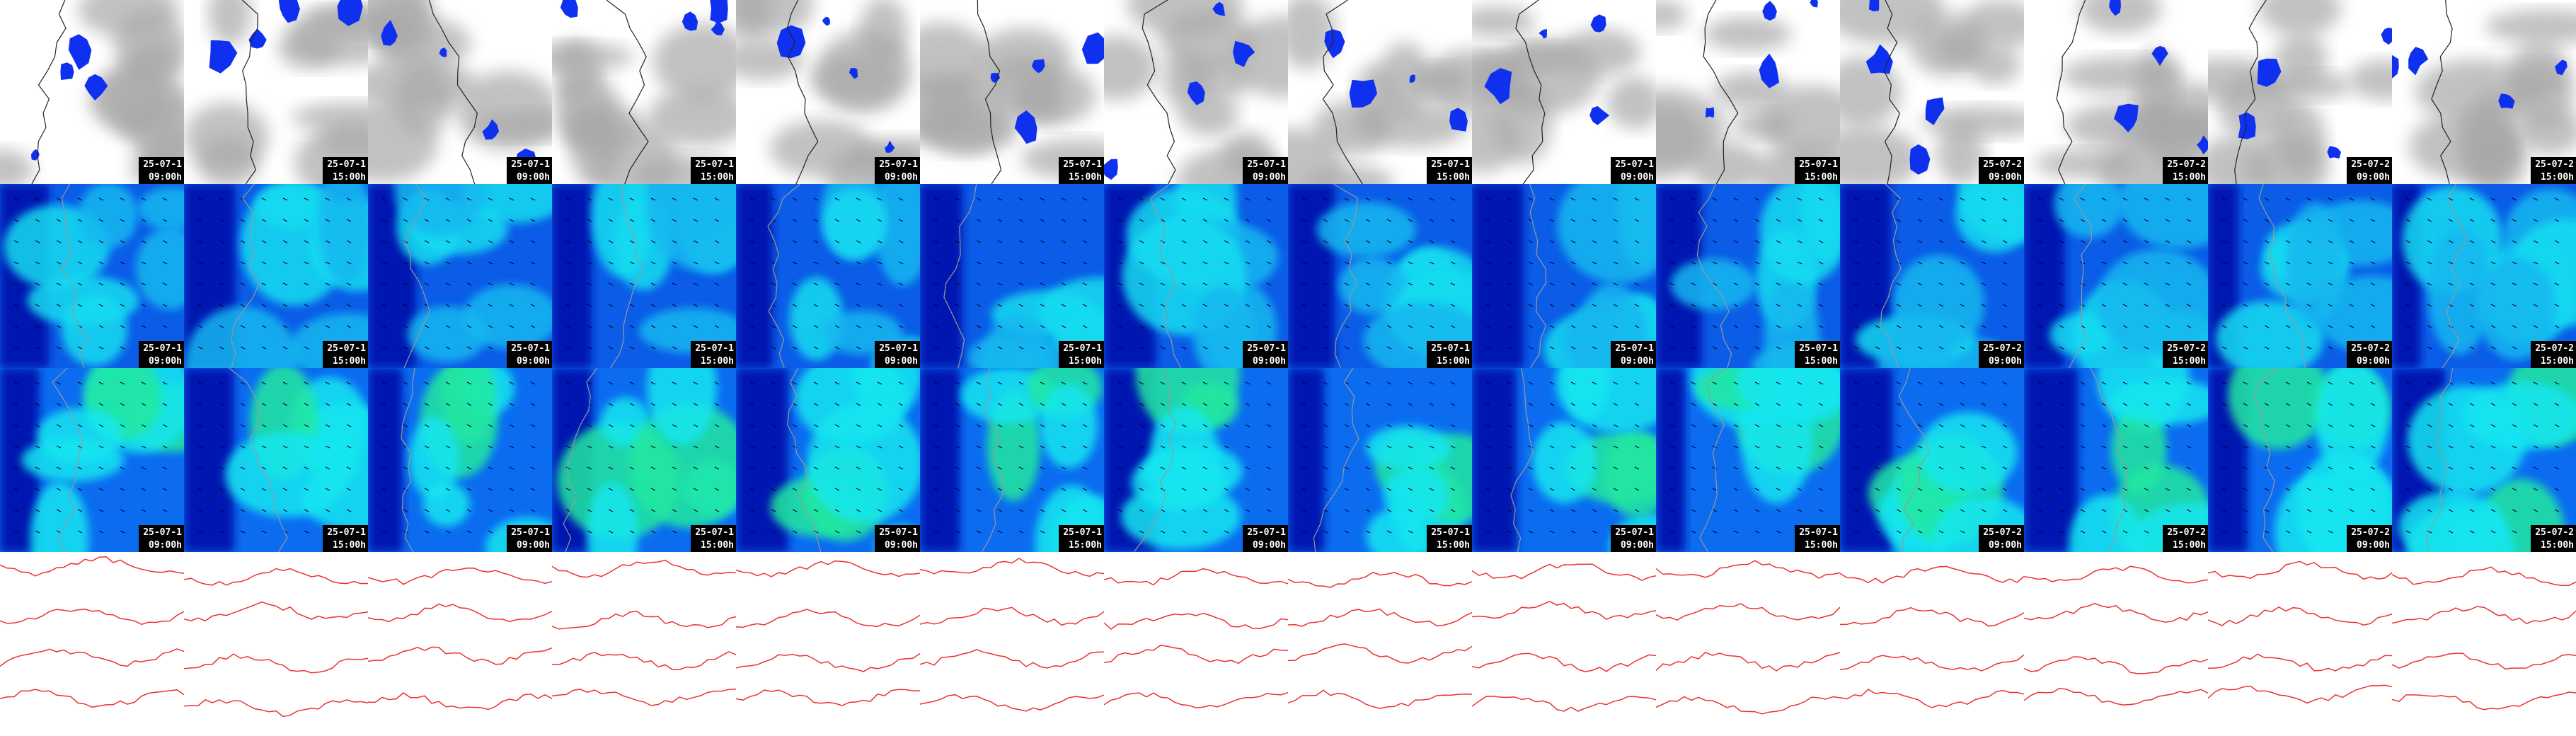  I want to click on map-tile: 25-07-109:00h, so click(828, 276).